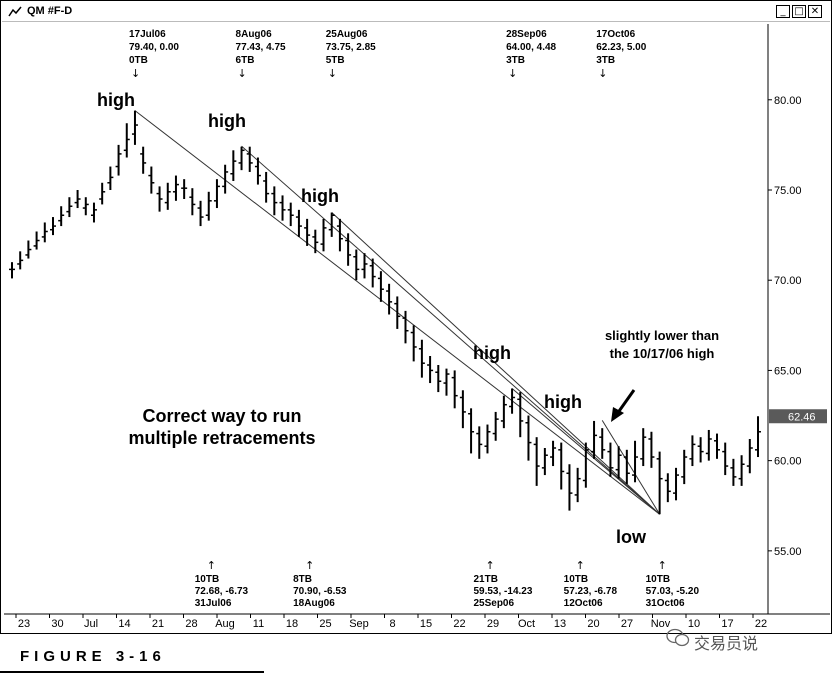  I want to click on y-tick-label: 60.00, so click(788, 462).